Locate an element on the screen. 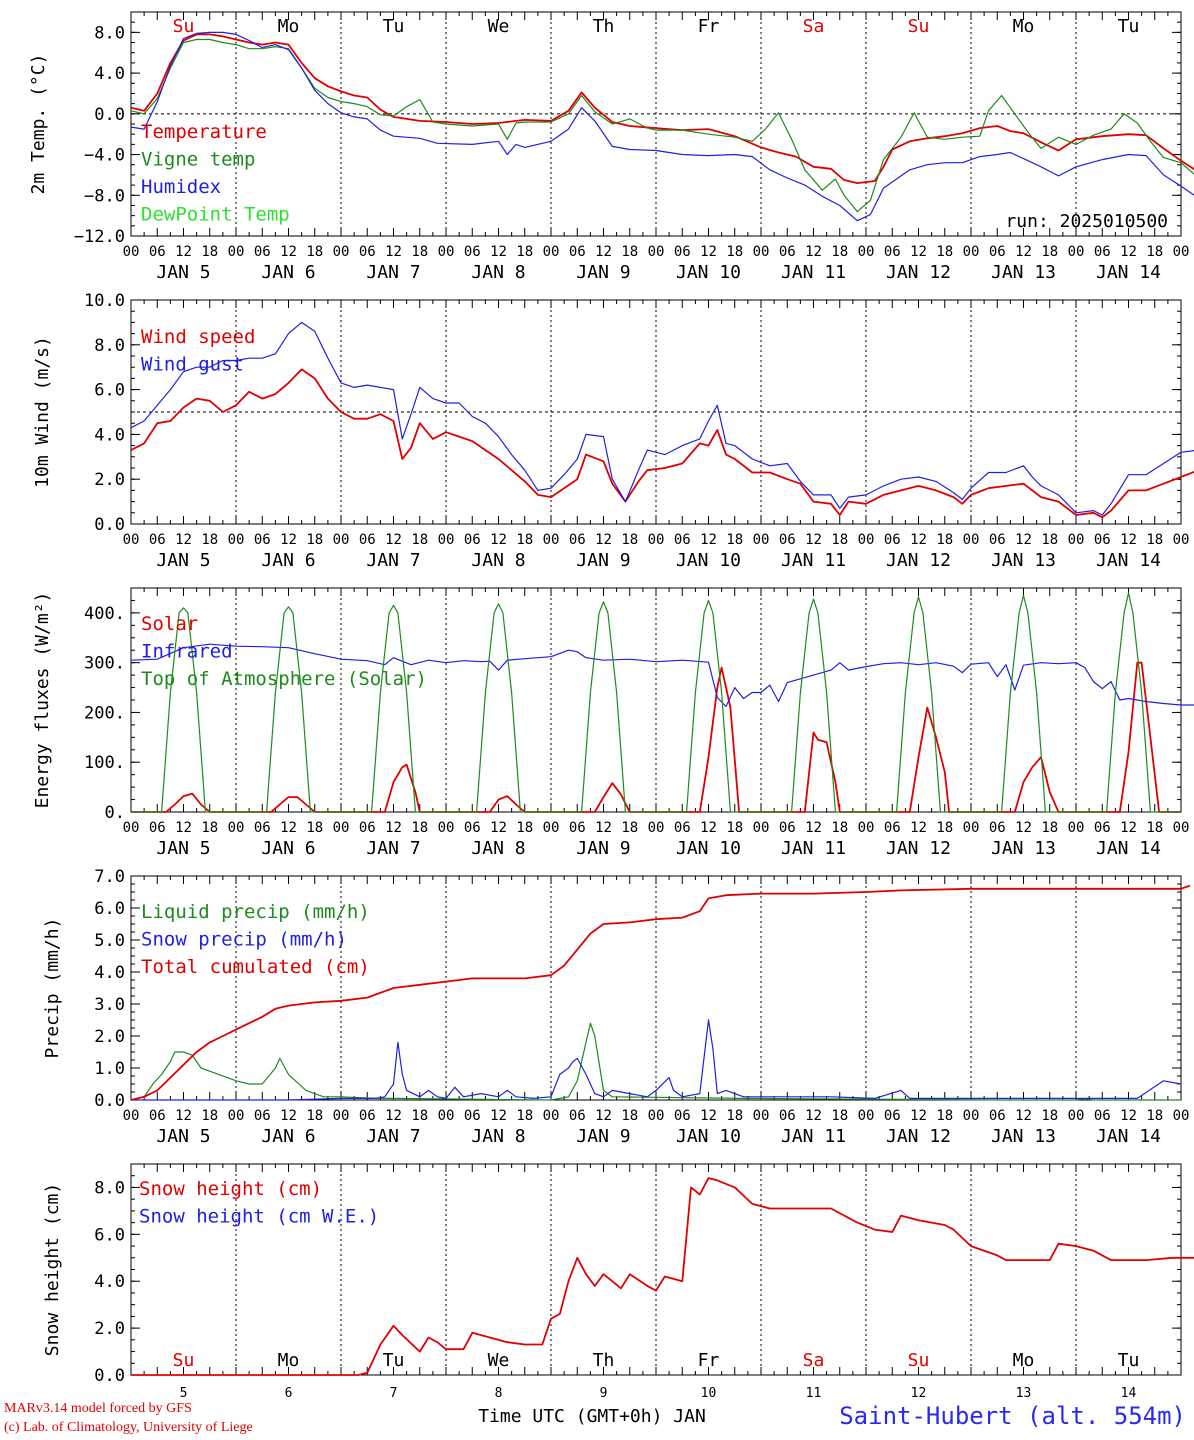 This screenshot has width=1194, height=1440. weekday-label: Th is located at coordinates (604, 26).